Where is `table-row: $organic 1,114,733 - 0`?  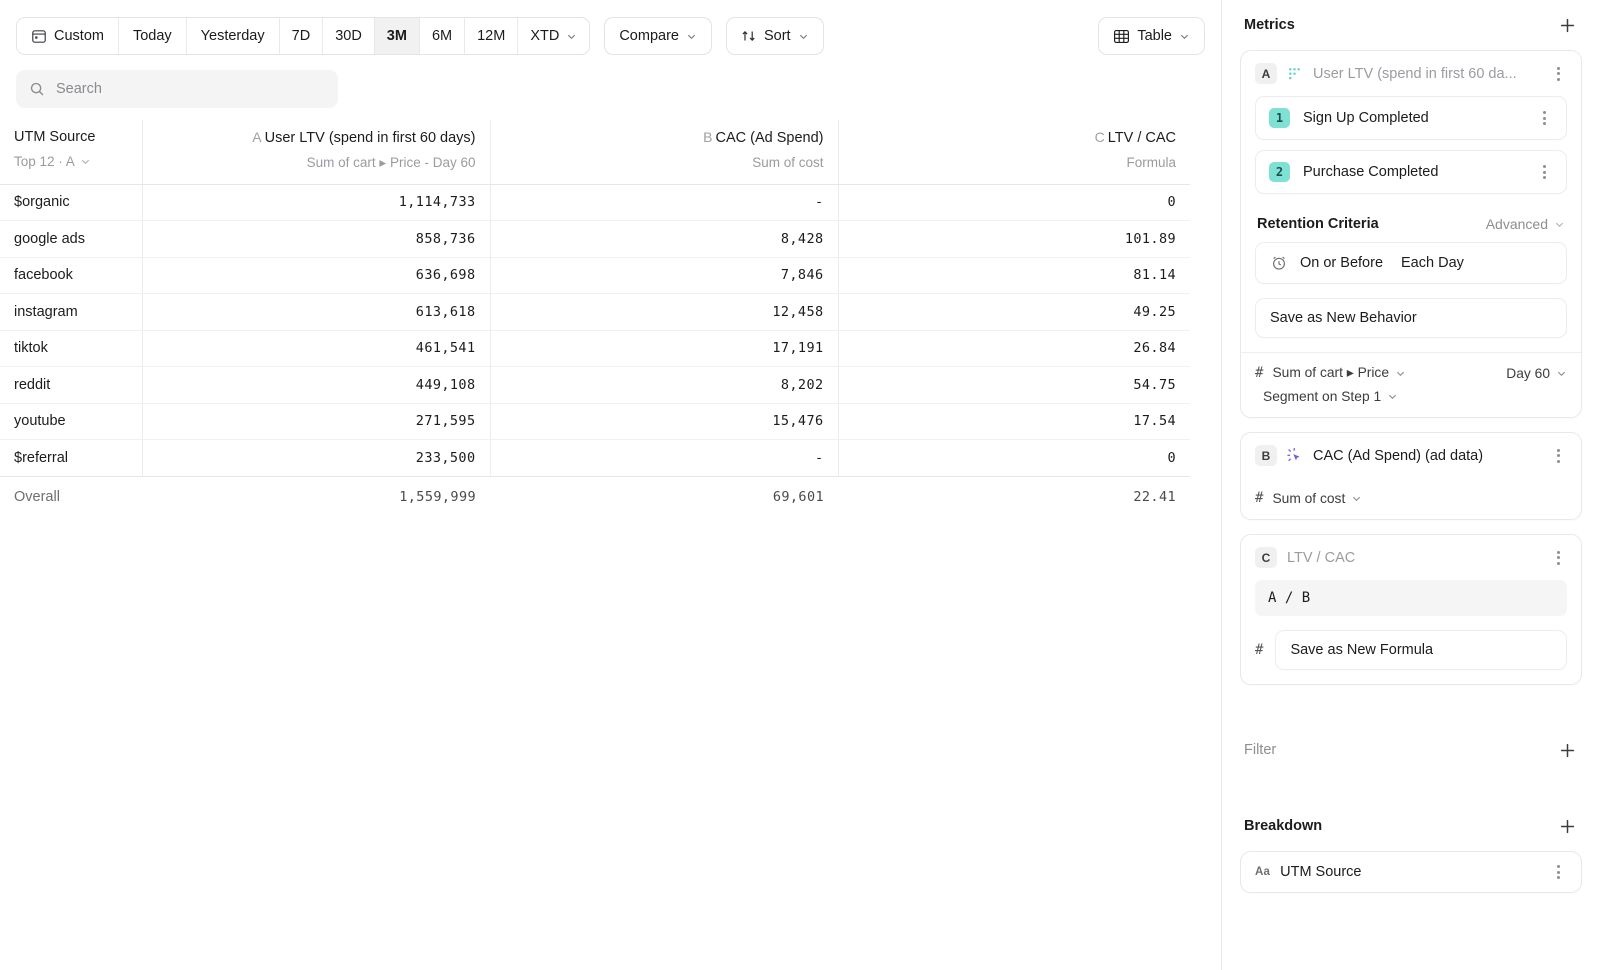 table-row: $organic 1,114,733 - 0 is located at coordinates (595, 203).